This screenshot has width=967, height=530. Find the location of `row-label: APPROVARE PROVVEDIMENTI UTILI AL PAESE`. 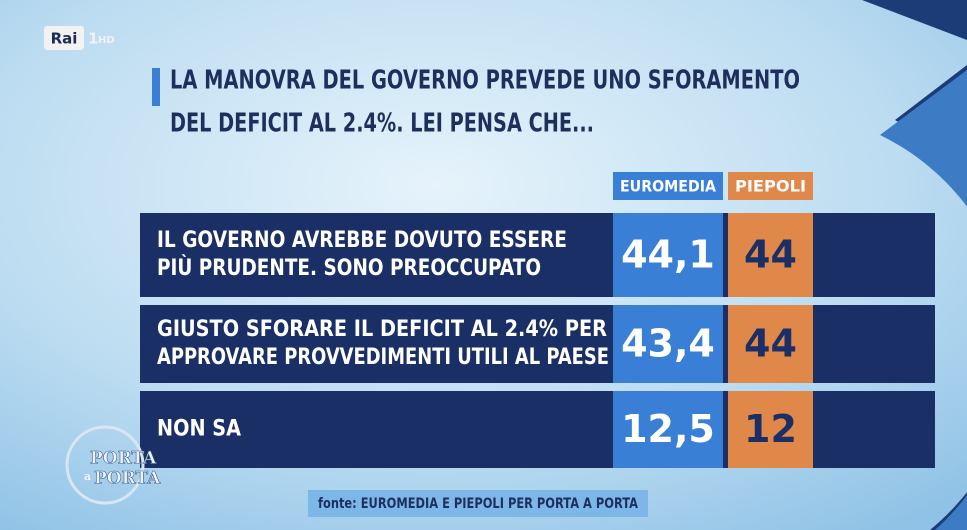

row-label: APPROVARE PROVVEDIMENTI UTILI AL PAESE is located at coordinates (383, 357).